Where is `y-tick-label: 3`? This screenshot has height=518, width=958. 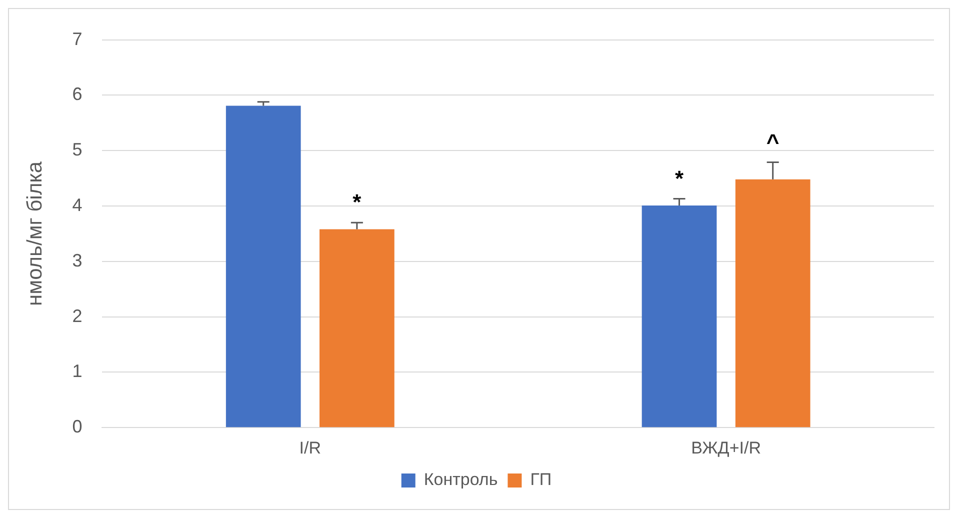
y-tick-label: 3 is located at coordinates (77, 260).